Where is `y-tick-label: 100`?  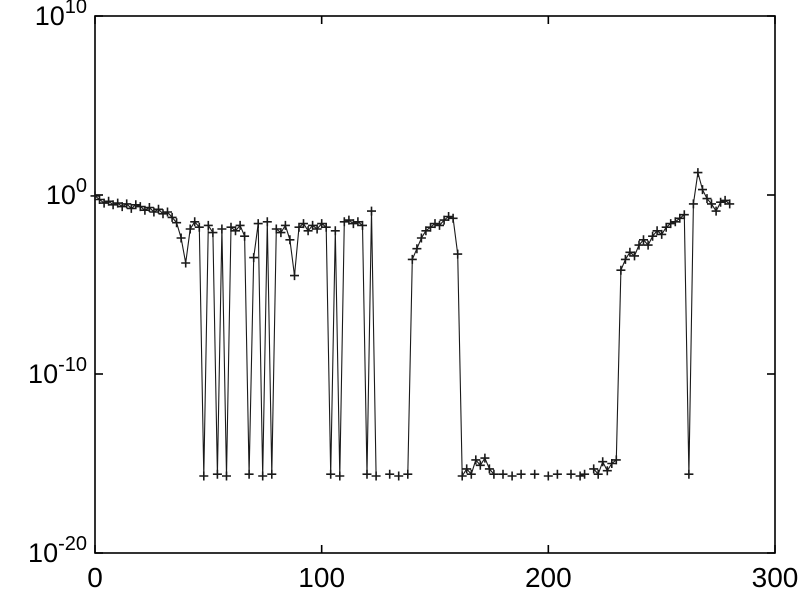
y-tick-label: 100 is located at coordinates (66, 192).